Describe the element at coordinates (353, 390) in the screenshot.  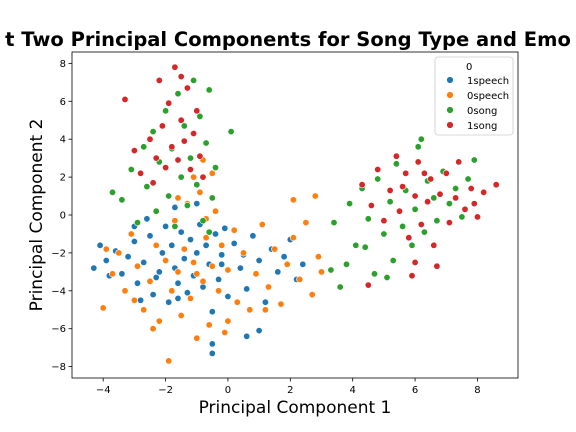
I see `x-tick-label: 4` at that location.